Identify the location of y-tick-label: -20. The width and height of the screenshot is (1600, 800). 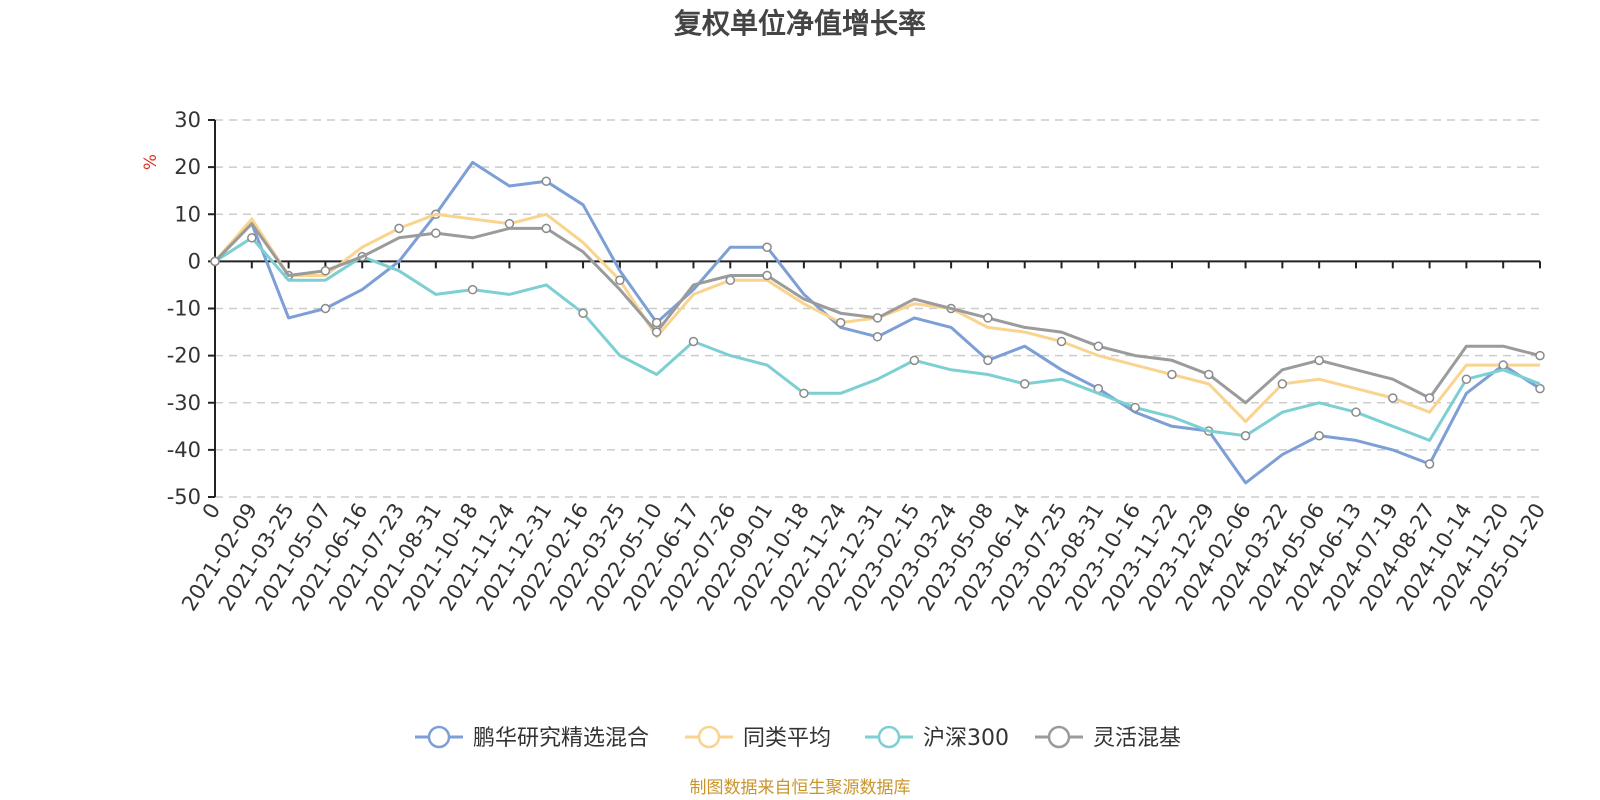
(184, 356).